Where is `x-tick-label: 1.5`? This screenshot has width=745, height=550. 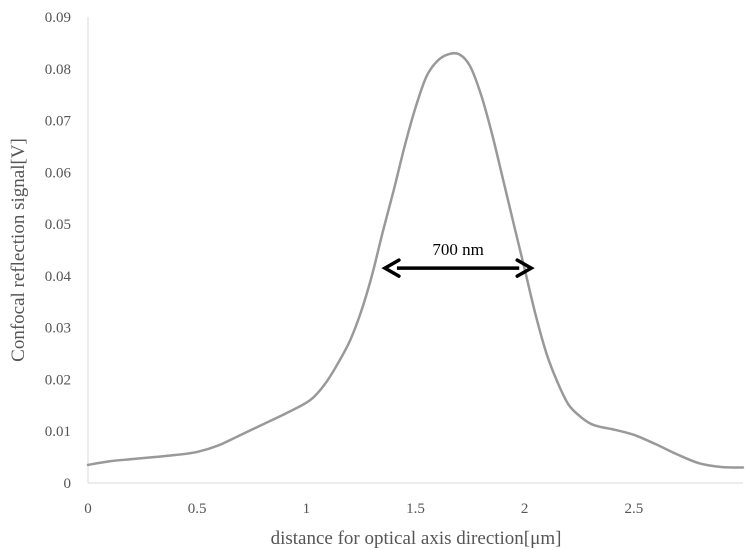 x-tick-label: 1.5 is located at coordinates (415, 509).